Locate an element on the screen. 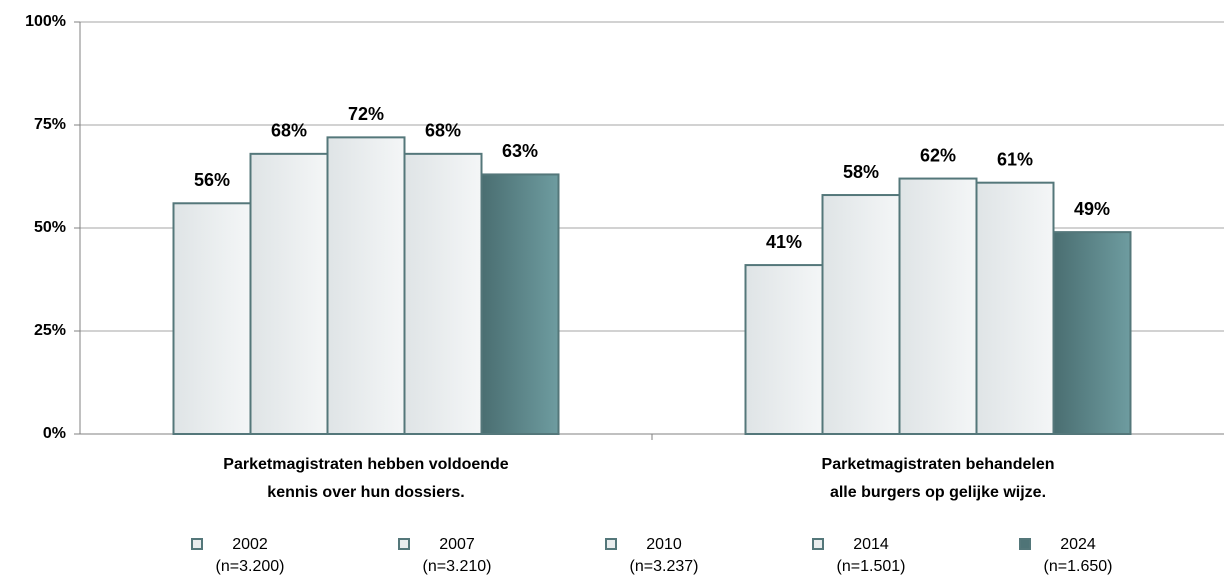 The height and width of the screenshot is (578, 1226). value-label: 56% is located at coordinates (212, 180).